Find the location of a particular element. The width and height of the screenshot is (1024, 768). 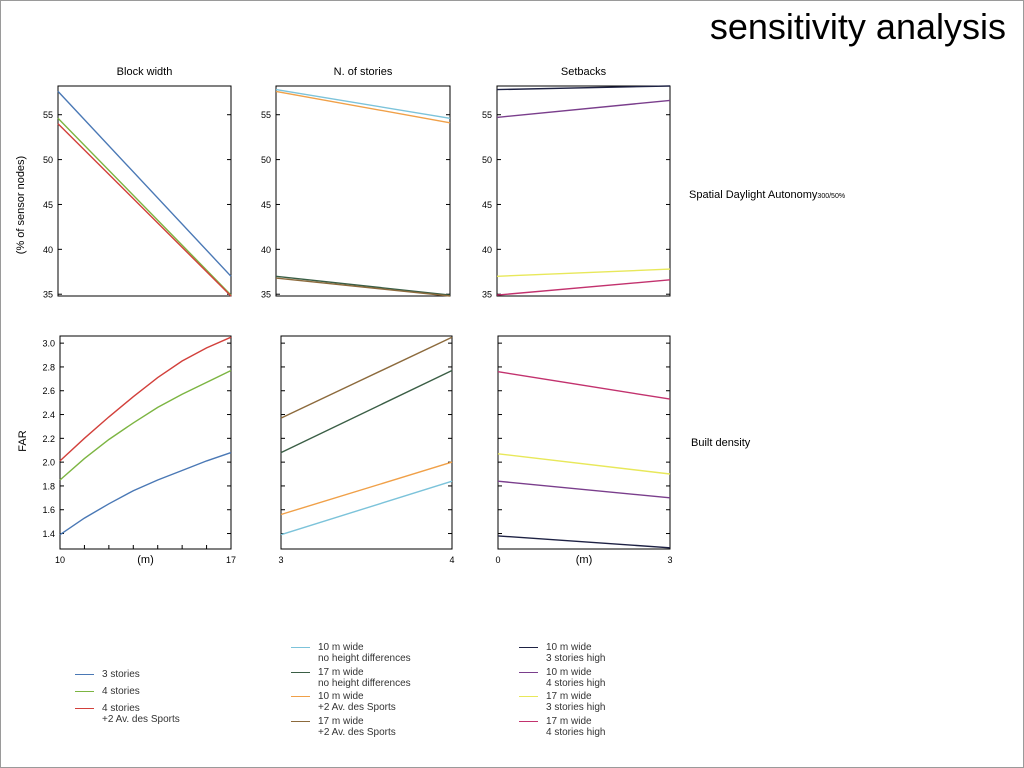

sda-stories-chart: N. of stories 35 40 45 50 55 is located at coordinates (356, 183).